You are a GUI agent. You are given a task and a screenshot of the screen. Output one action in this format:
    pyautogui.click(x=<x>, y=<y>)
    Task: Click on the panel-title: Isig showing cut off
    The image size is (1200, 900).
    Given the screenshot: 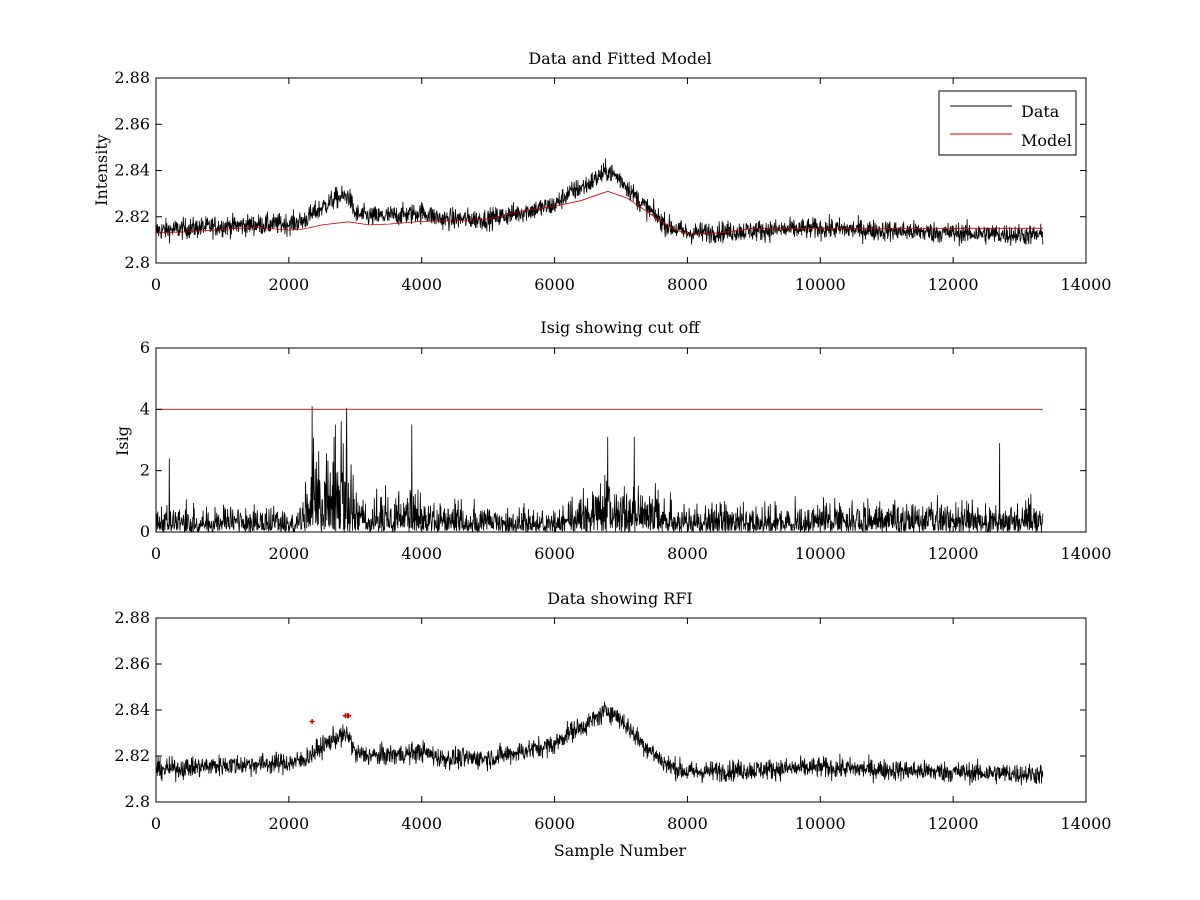 What is the action you would take?
    pyautogui.click(x=620, y=327)
    